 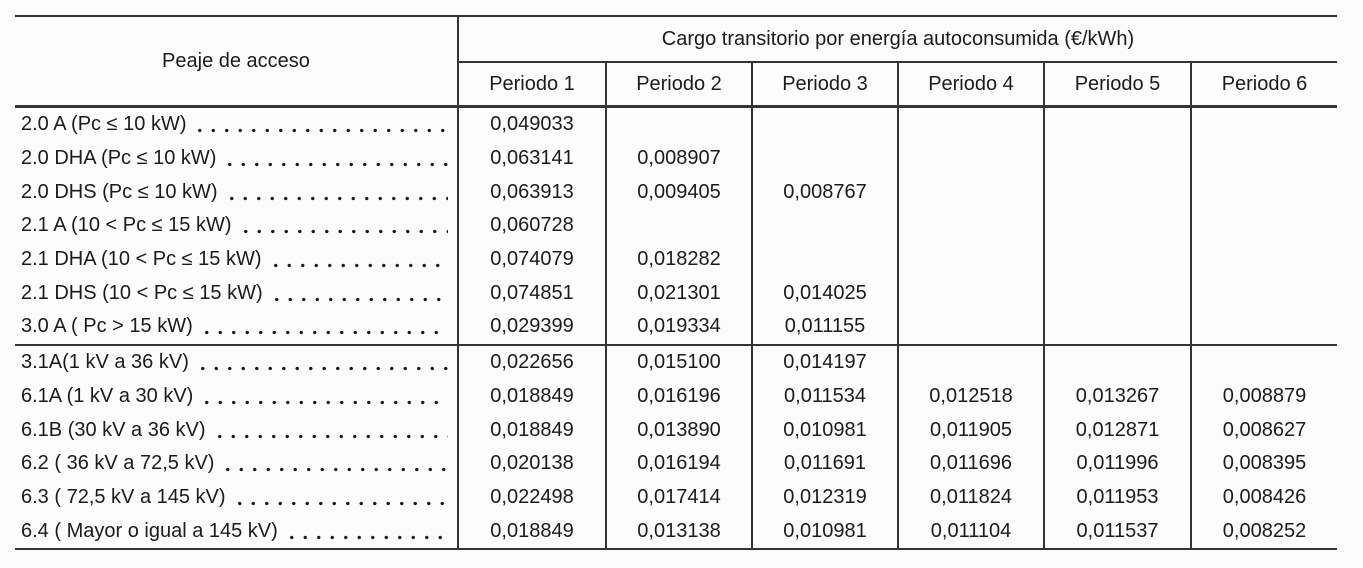 What do you see at coordinates (119, 191) in the screenshot?
I see `row-label: 2.0 DHS (Pc ≤ 10 kW)` at bounding box center [119, 191].